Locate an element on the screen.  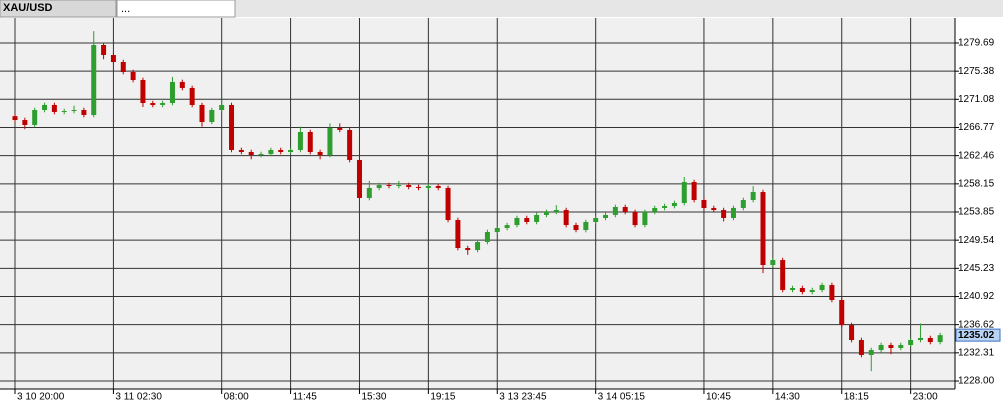
y-tick-label: 1236.62 is located at coordinates (976, 324).